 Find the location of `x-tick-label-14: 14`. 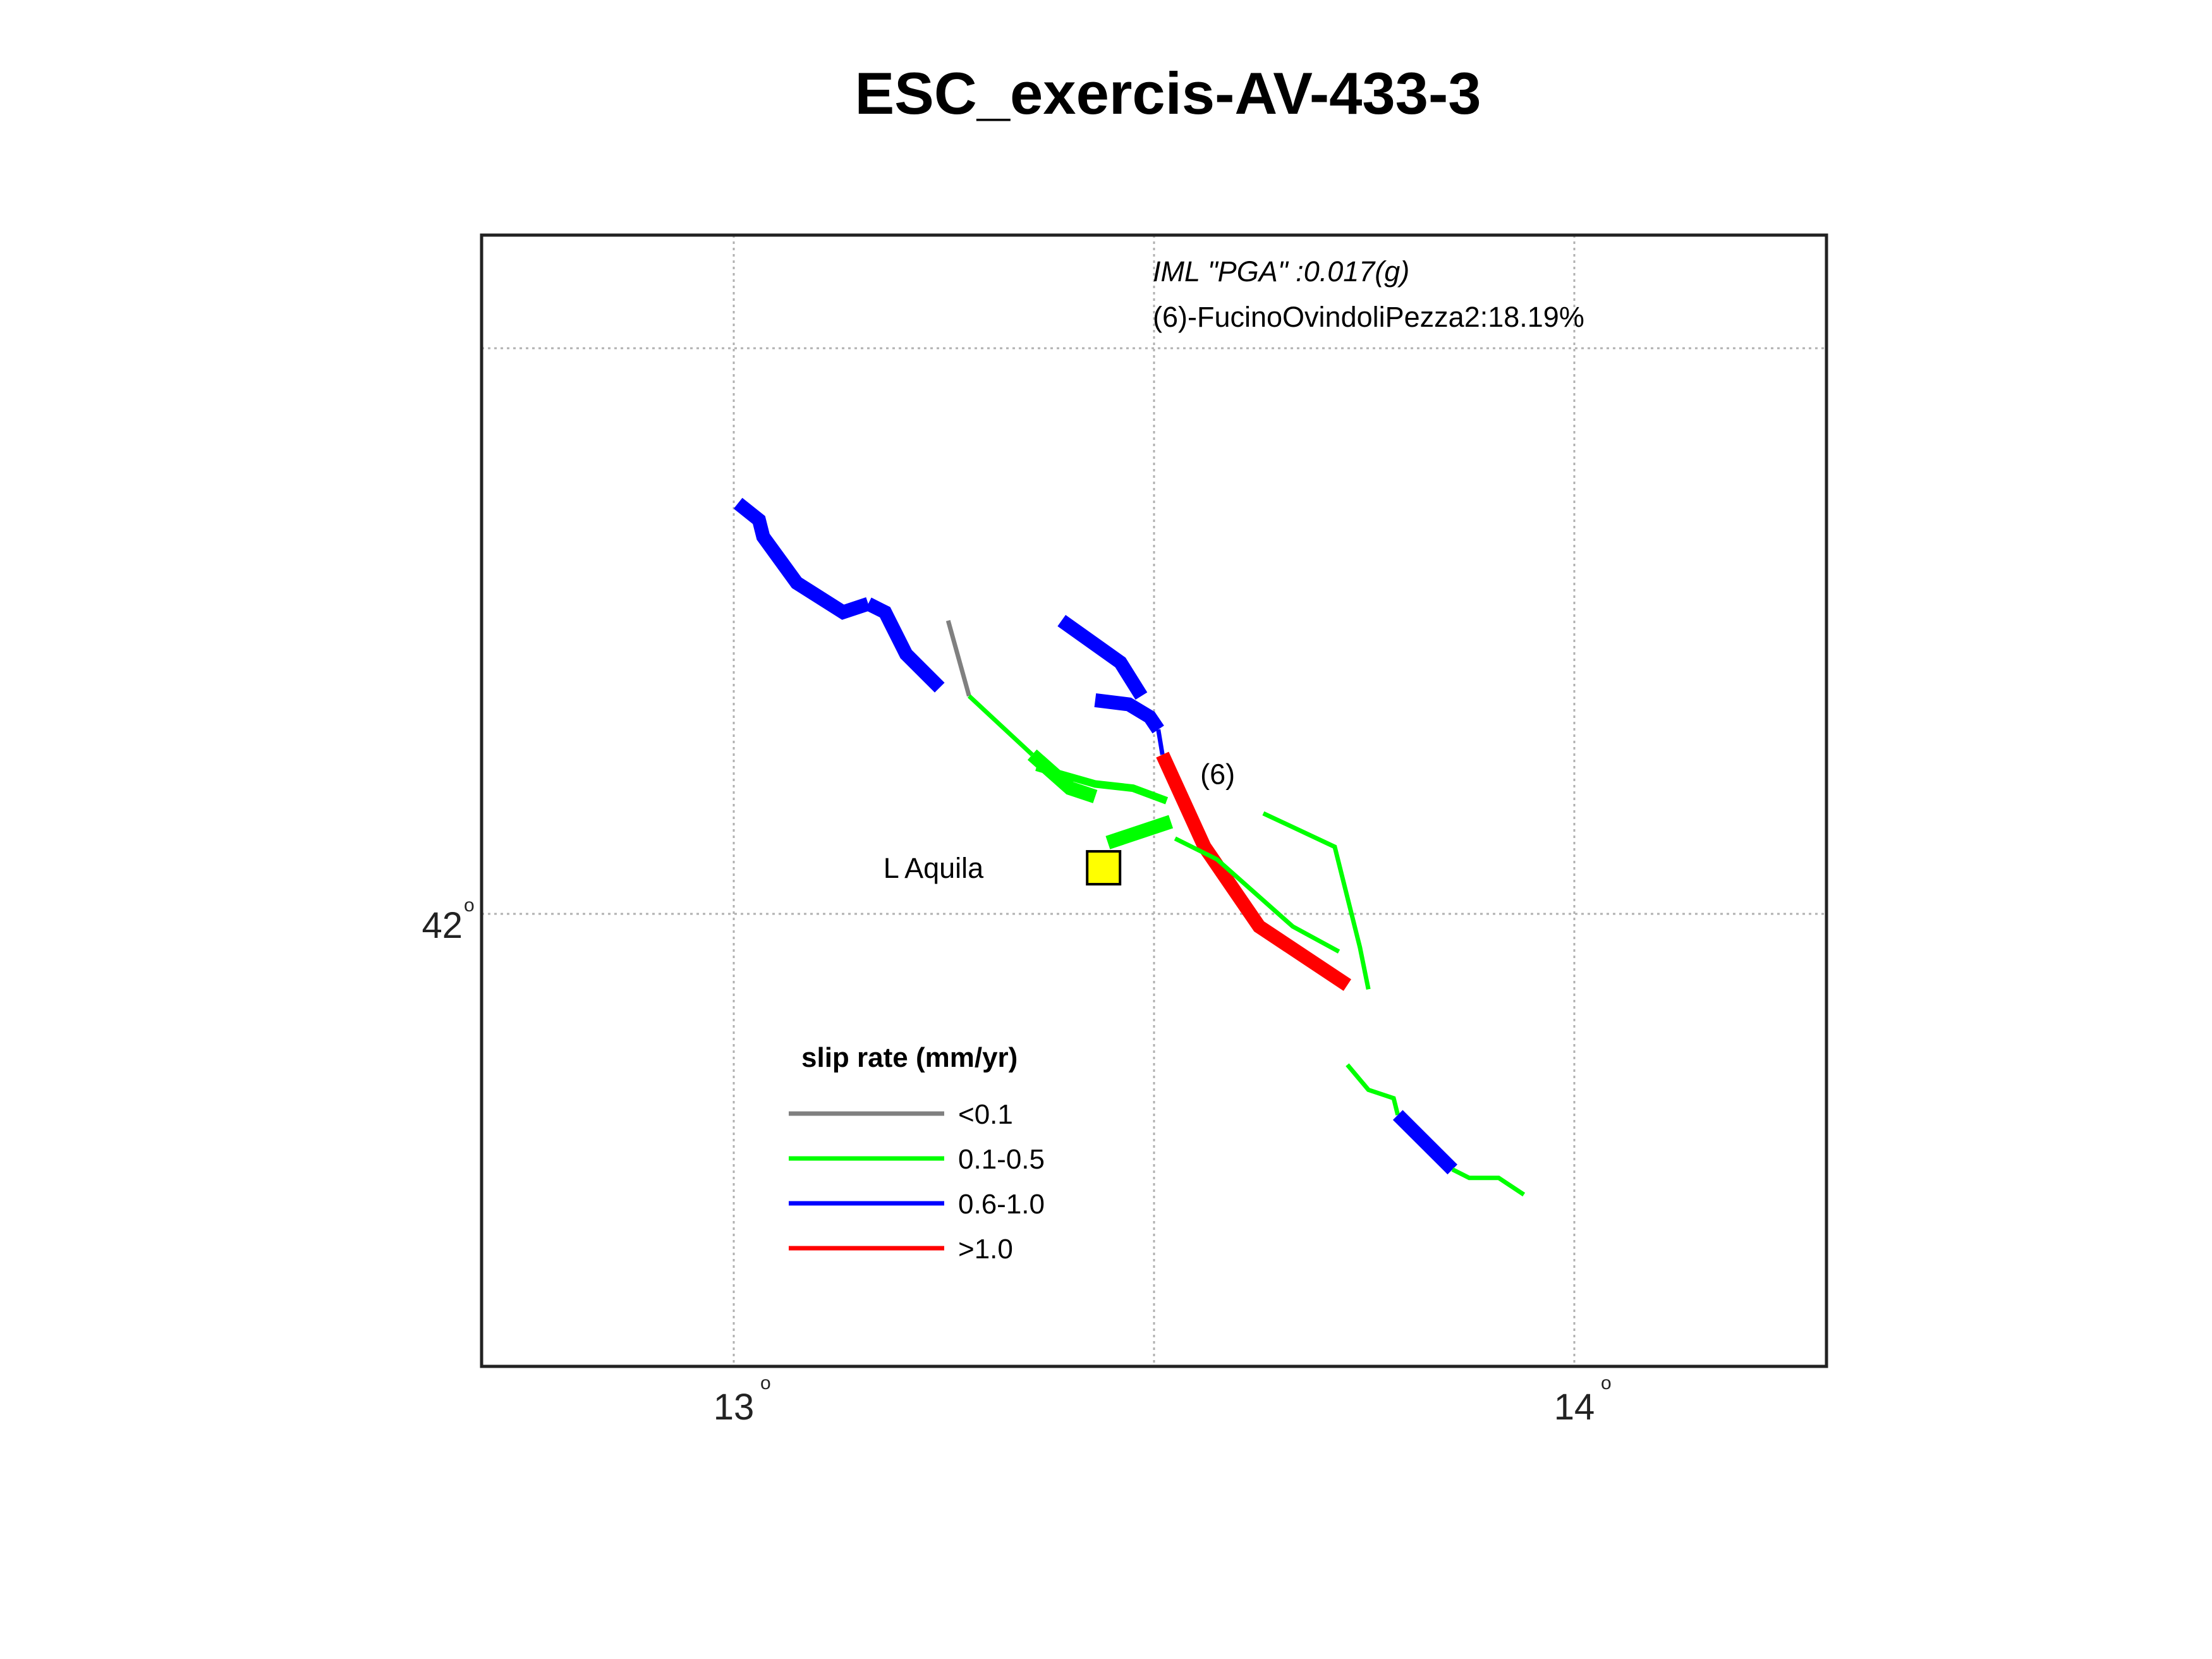

x-tick-label-14: 14 is located at coordinates (1574, 1407).